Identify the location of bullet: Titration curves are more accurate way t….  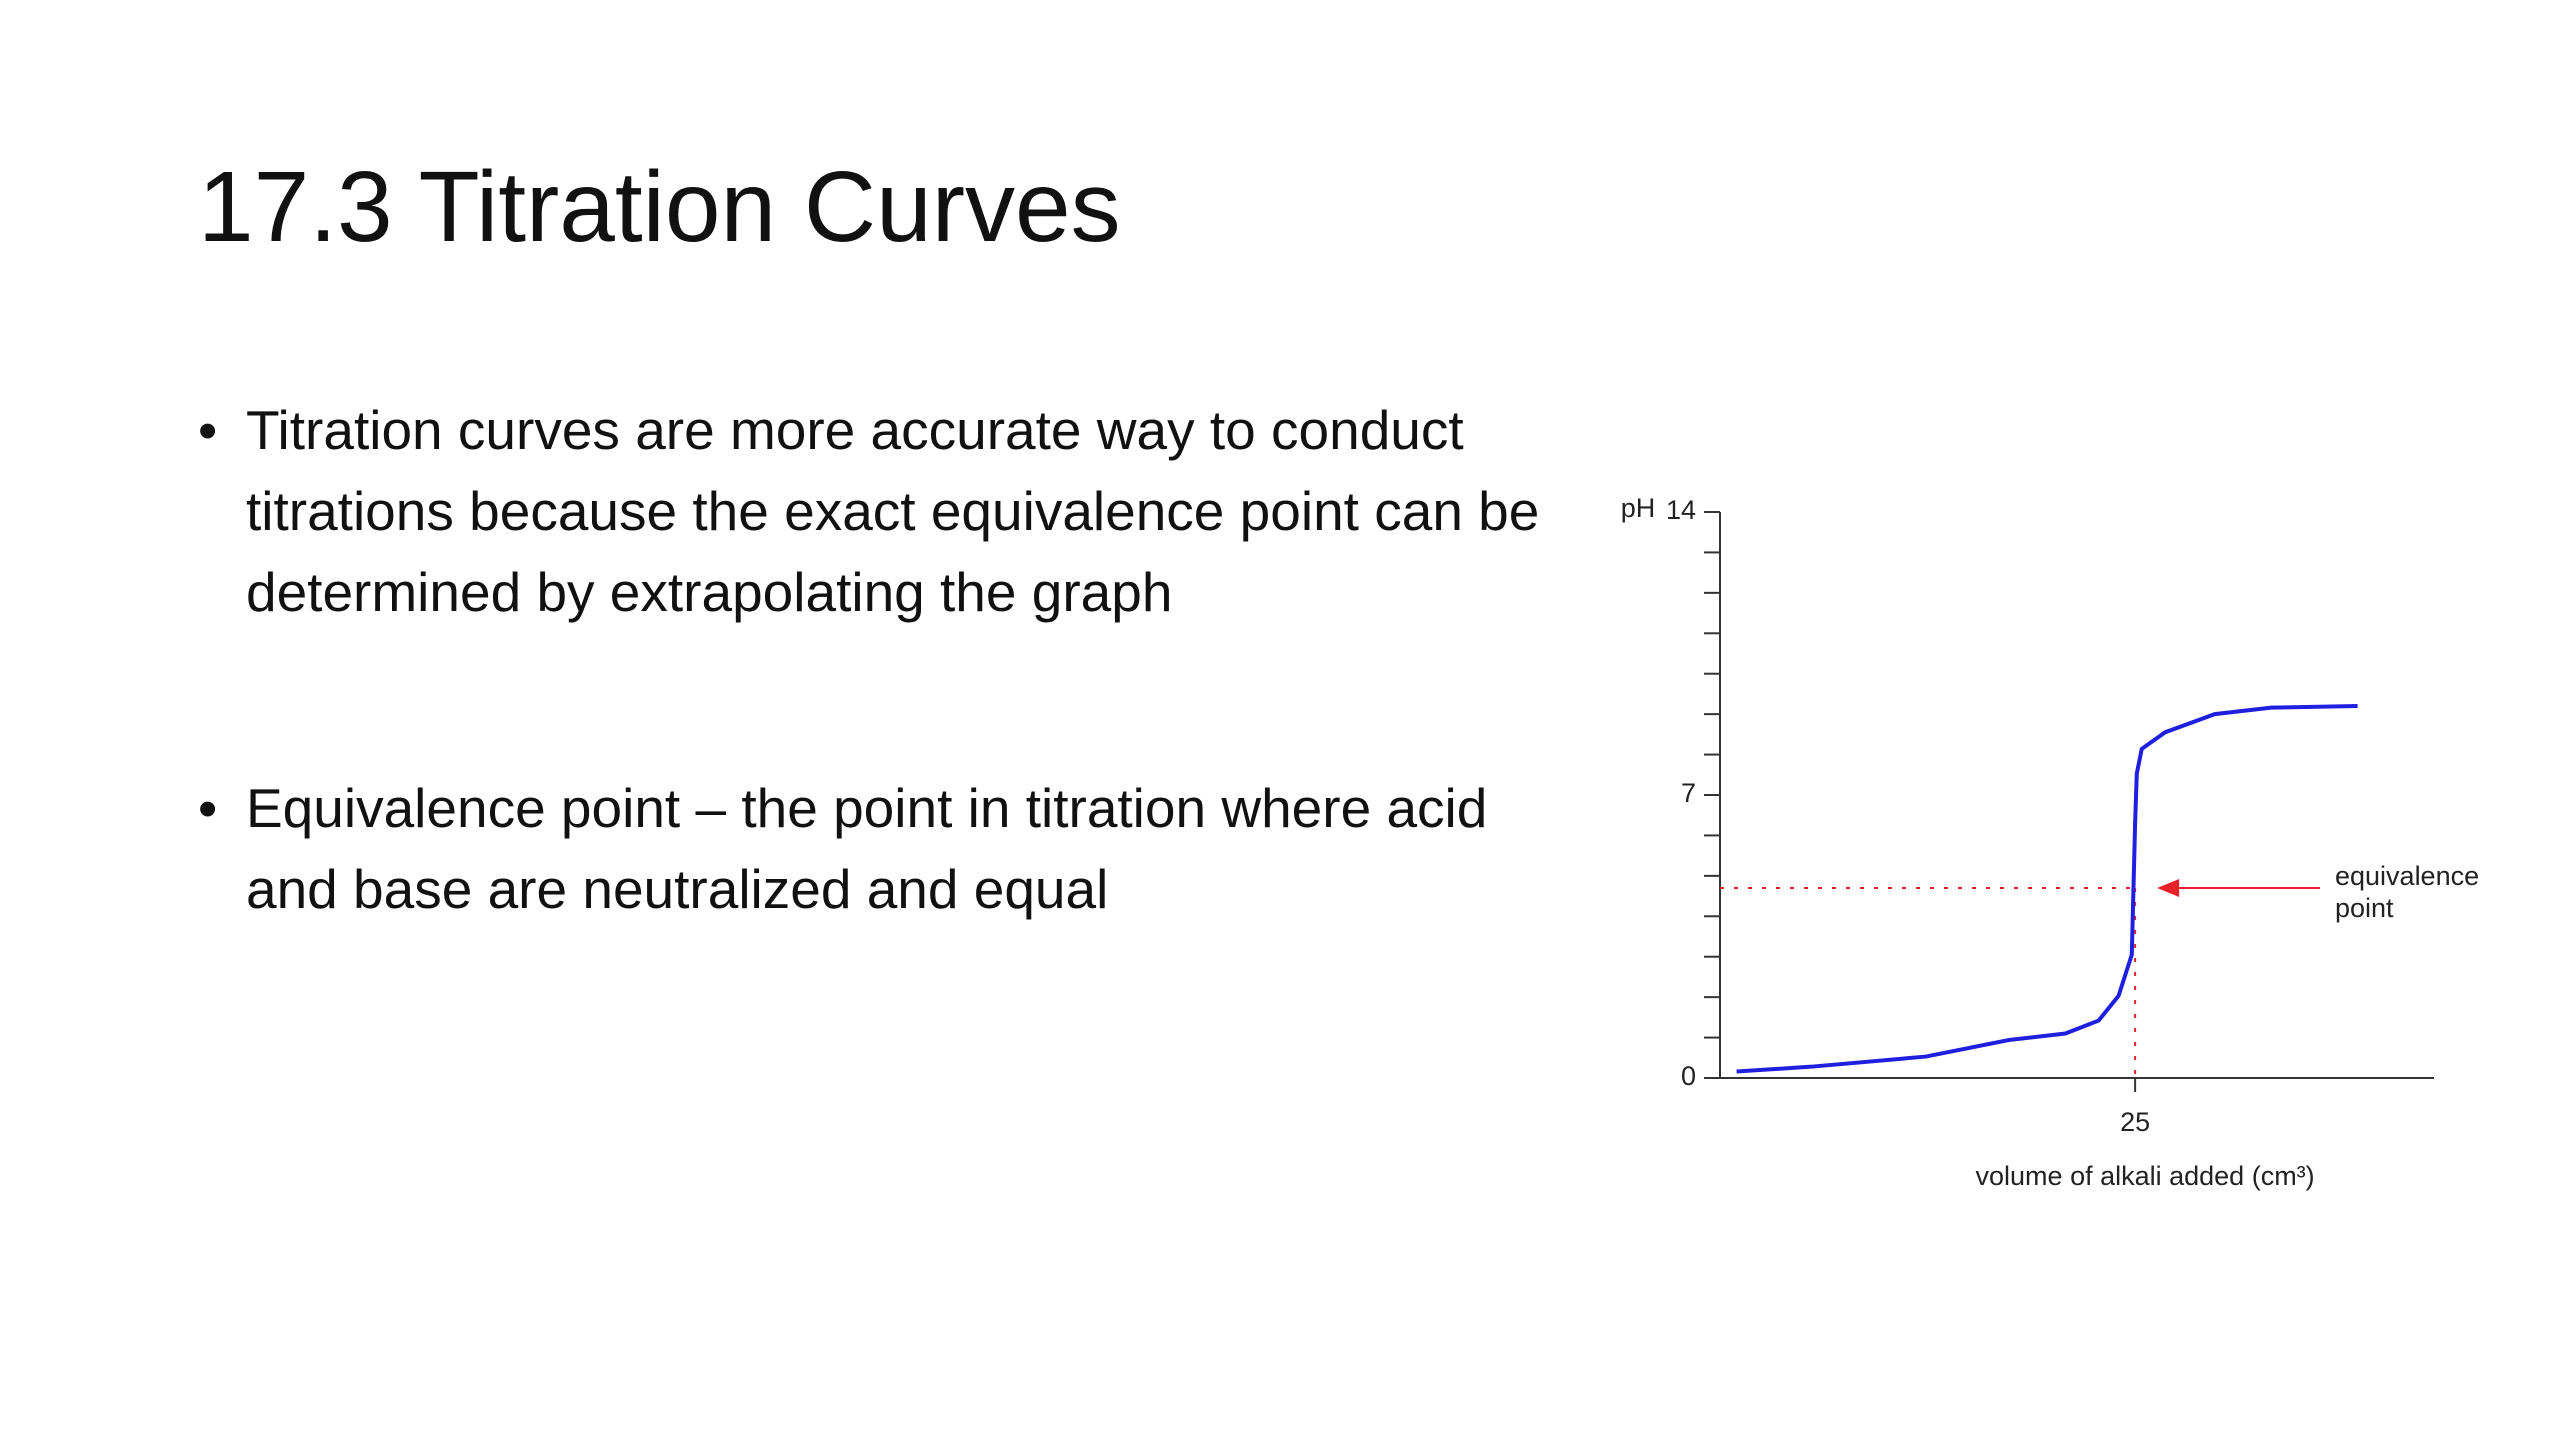
(873, 511).